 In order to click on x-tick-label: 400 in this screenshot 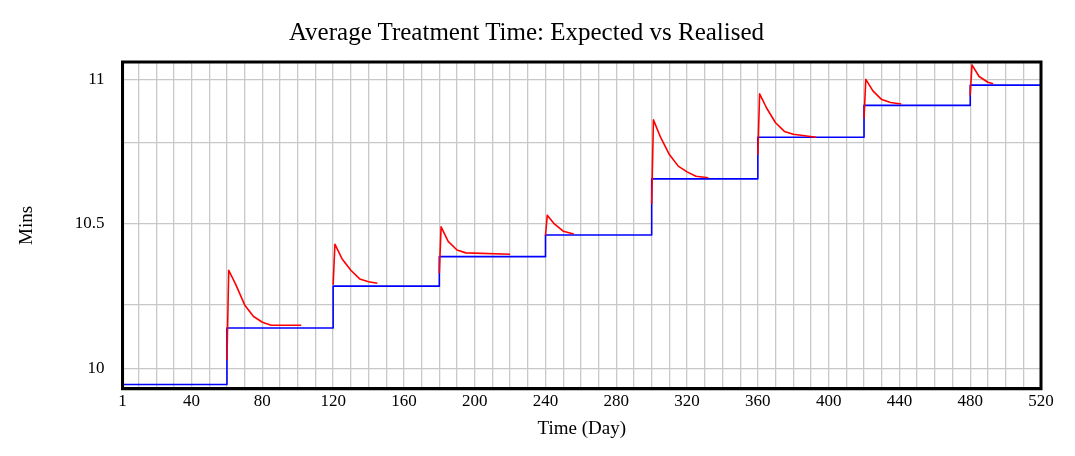, I will do `click(828, 401)`.